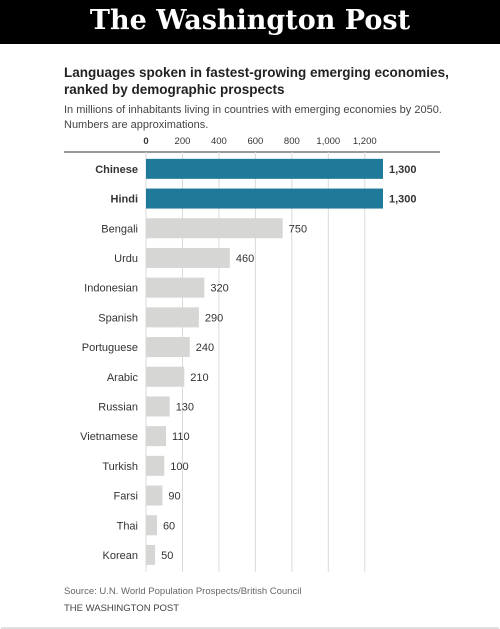  I want to click on value-label: 290, so click(214, 318).